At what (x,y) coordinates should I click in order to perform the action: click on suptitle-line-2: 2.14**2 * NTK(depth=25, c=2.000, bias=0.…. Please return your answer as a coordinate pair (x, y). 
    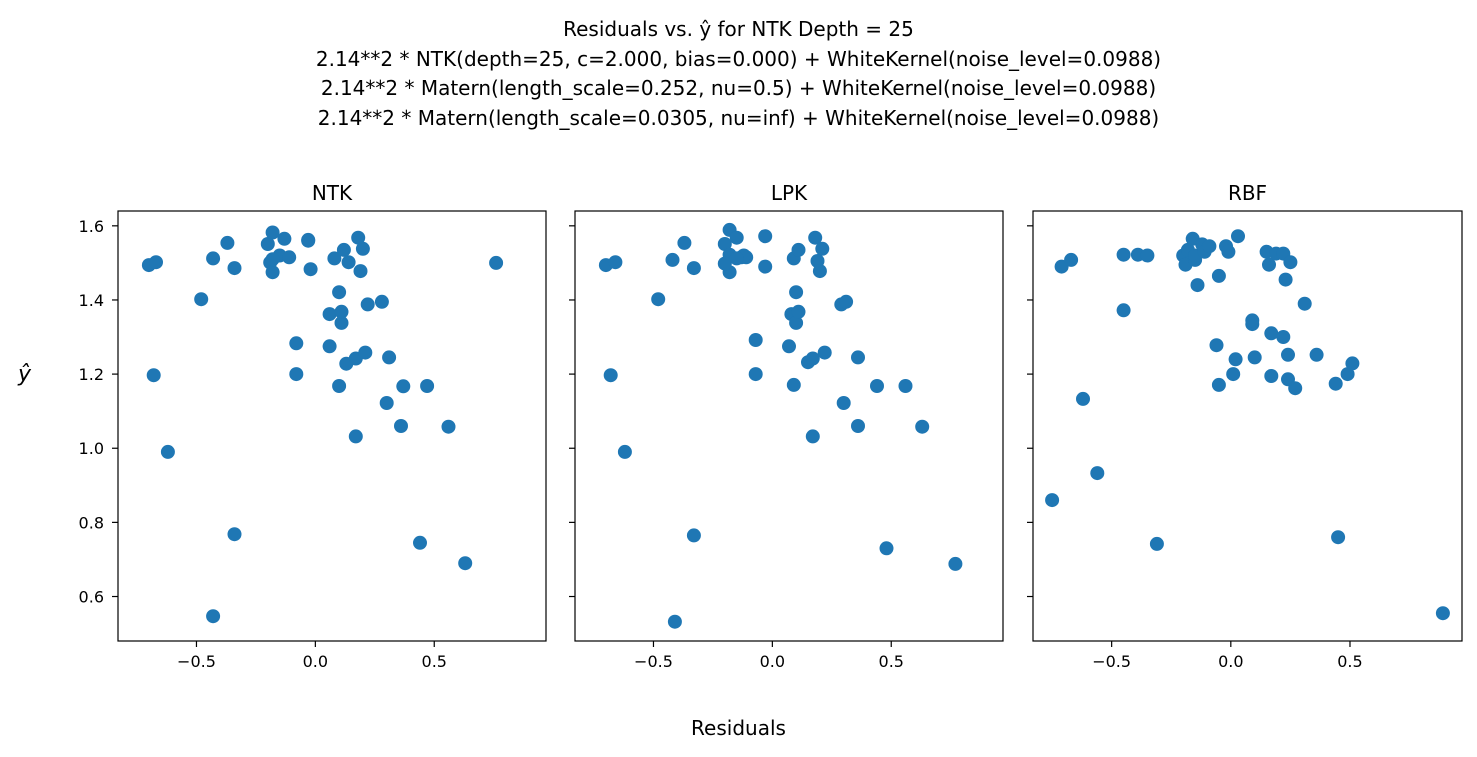
    Looking at the image, I should click on (738, 59).